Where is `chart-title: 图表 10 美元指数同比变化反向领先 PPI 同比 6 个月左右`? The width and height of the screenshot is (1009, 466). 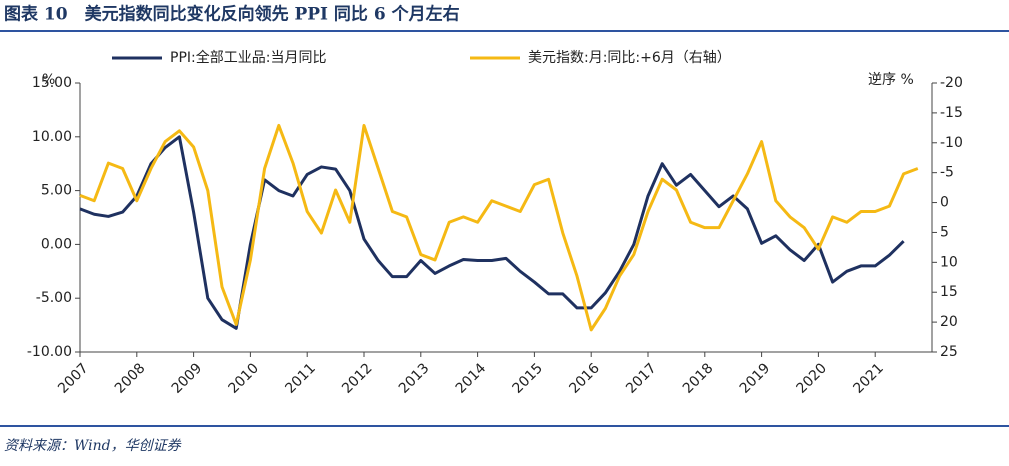
chart-title: 图表 10 美元指数同比变化反向领先 PPI 同比 6 个月左右 is located at coordinates (232, 14).